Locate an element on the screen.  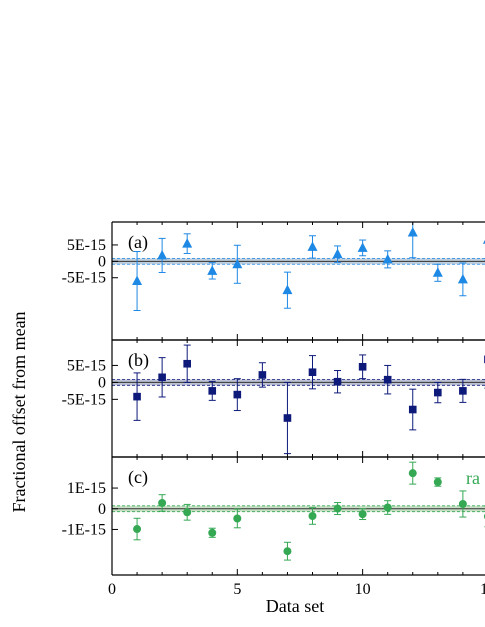
y-tick-label: -1E-15 is located at coordinates (84, 529).